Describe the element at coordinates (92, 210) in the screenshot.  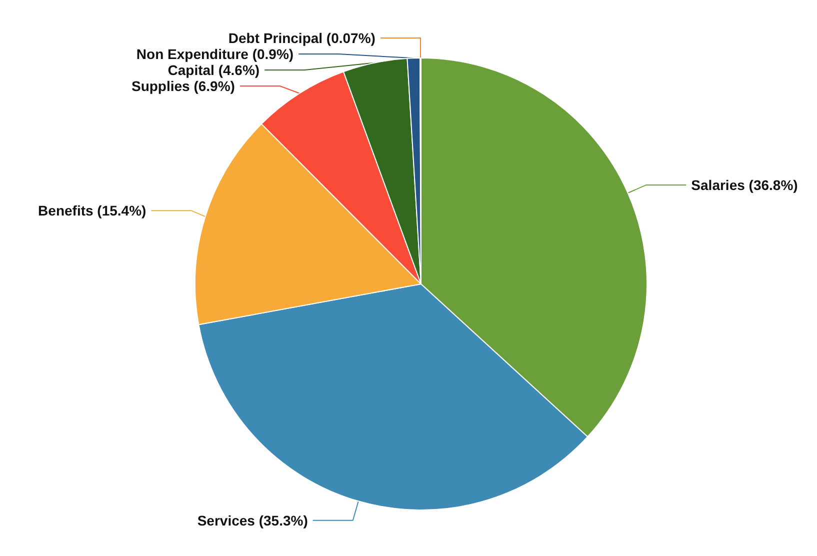
I see `slice-label: Benefits (15.4%)` at that location.